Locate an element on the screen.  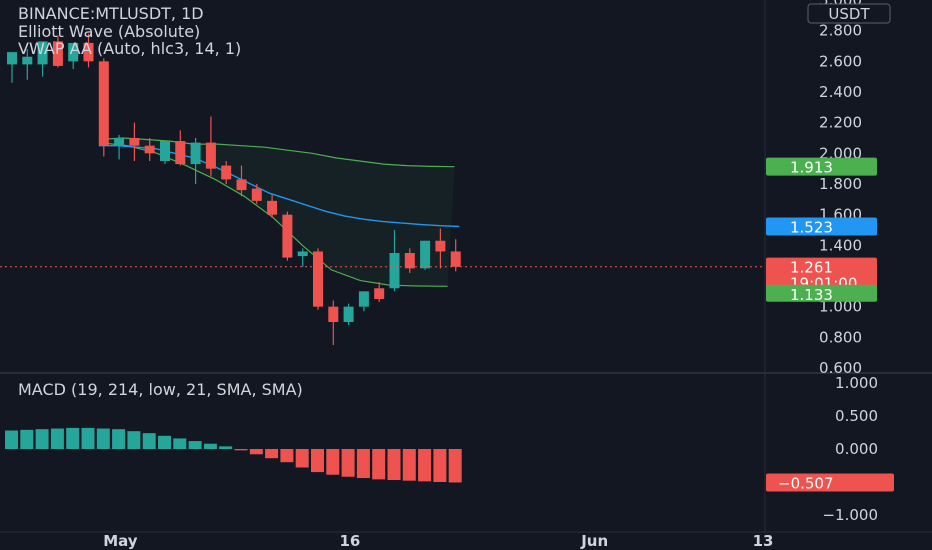
currency-badge-label: USDT is located at coordinates (849, 14).